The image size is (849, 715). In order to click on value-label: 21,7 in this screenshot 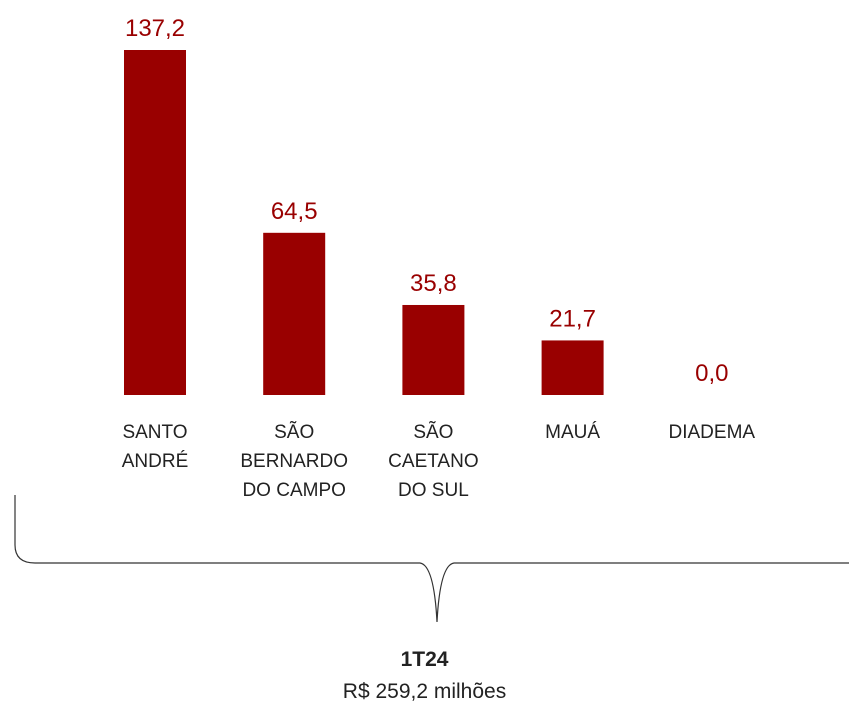, I will do `click(572, 318)`.